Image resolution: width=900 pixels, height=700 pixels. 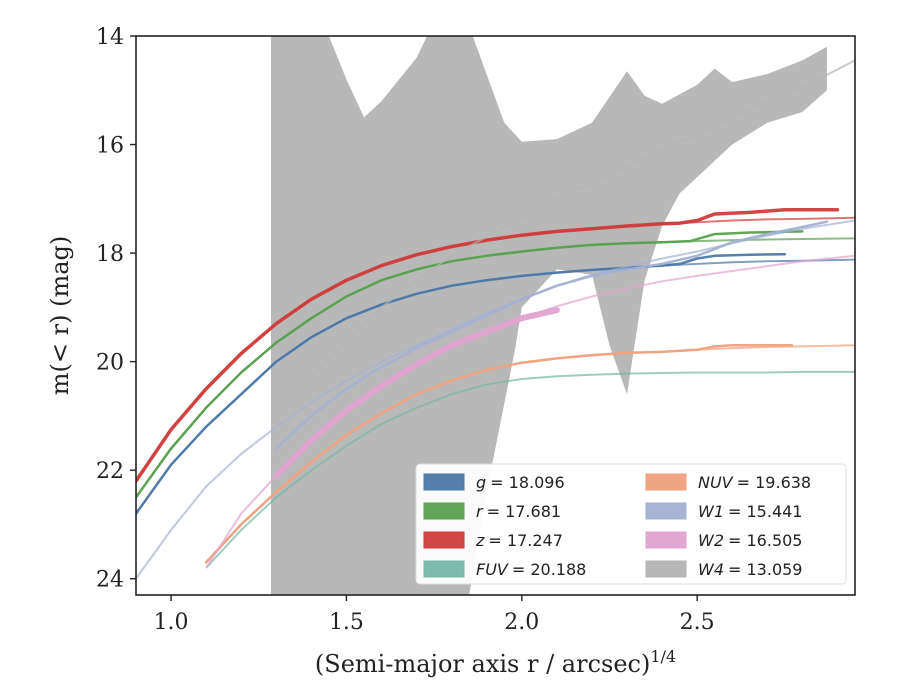 I want to click on legend-item-g: g = 18.096, so click(x=494, y=482).